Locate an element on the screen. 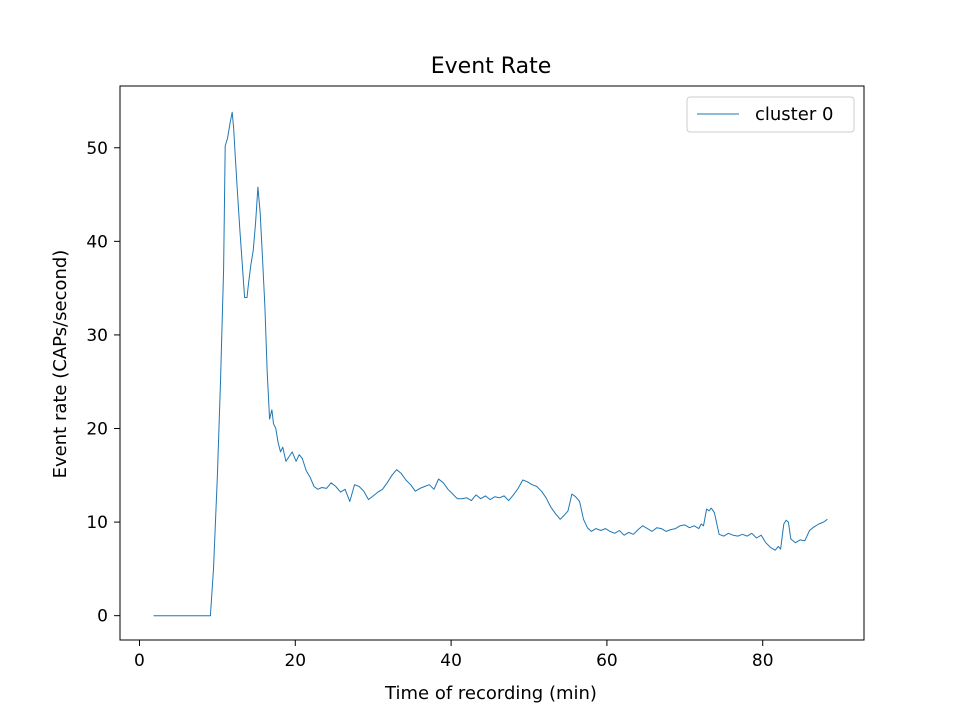 The width and height of the screenshot is (960, 725). x-tick-label: 60 is located at coordinates (607, 661).